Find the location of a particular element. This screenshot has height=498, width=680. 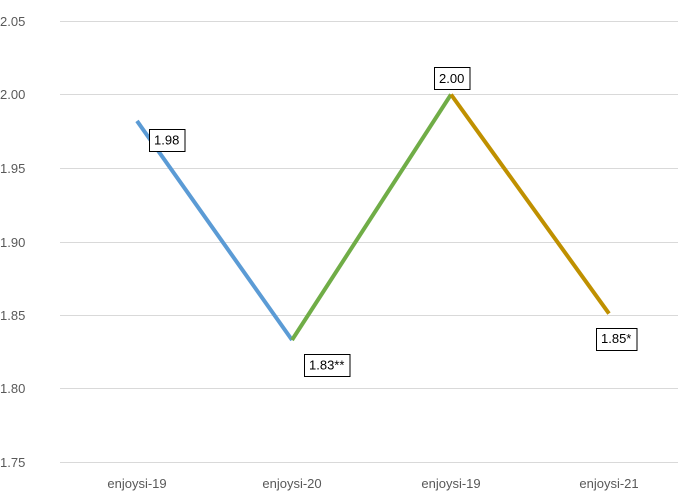

y-tick-label: 1.80 is located at coordinates (12, 388).